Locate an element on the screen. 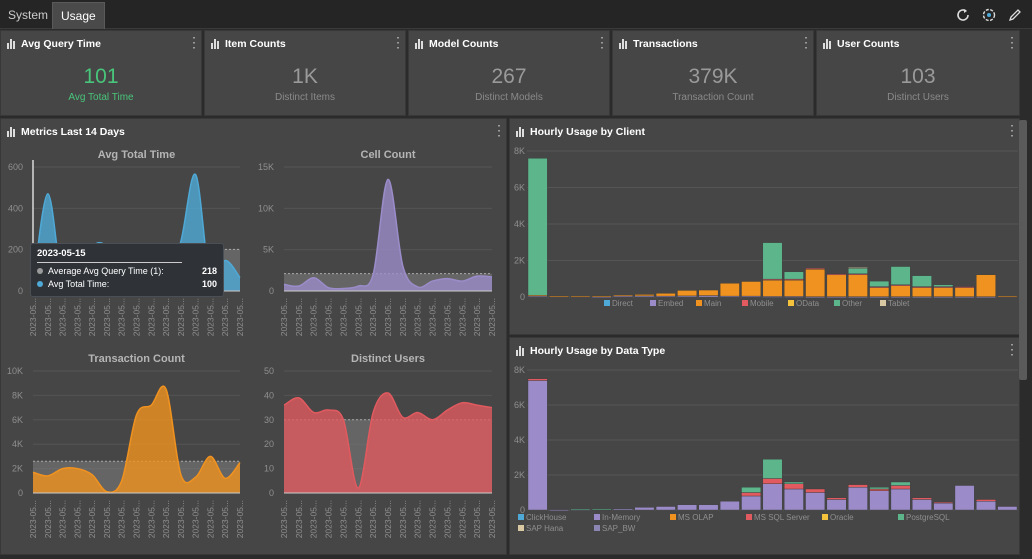  kpi-subtitle: Avg Total Time is located at coordinates (101, 97).